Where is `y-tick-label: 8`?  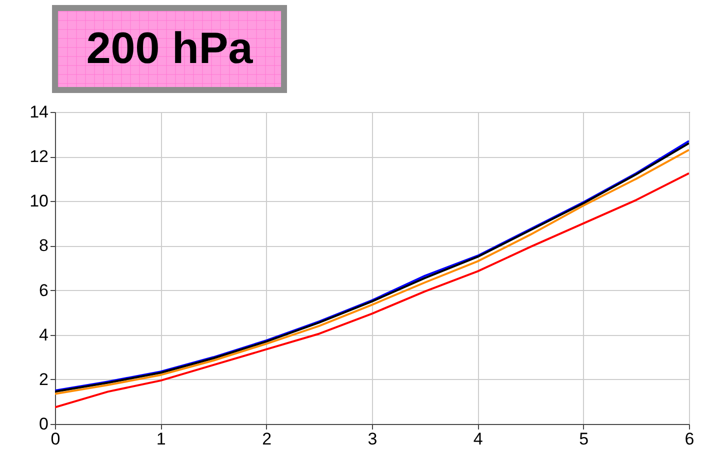 y-tick-label: 8 is located at coordinates (43, 246).